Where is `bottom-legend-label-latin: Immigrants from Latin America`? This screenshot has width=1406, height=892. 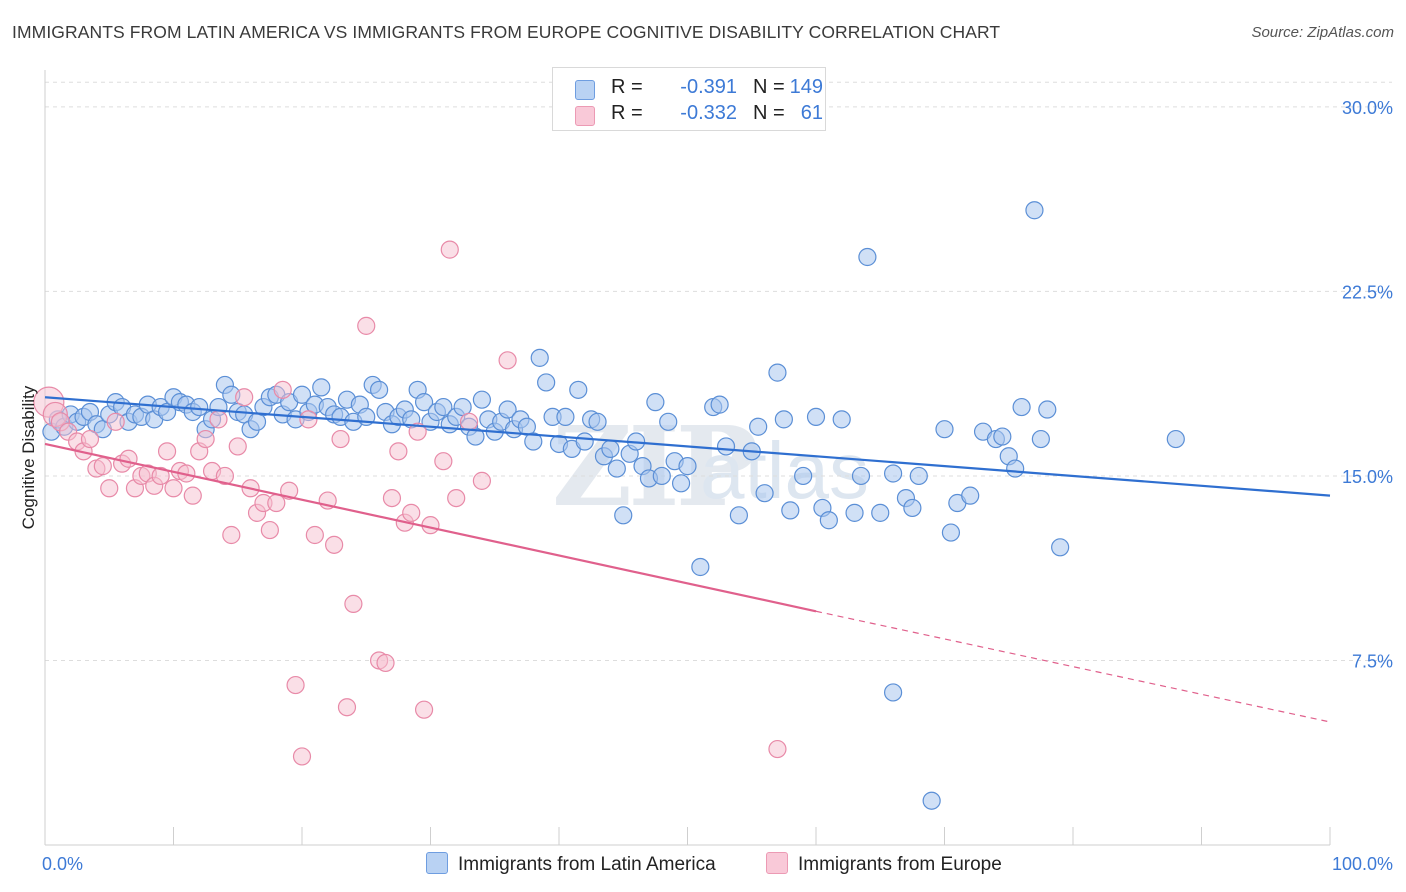
bottom-legend-label-latin: Immigrants from Latin America is located at coordinates (587, 864).